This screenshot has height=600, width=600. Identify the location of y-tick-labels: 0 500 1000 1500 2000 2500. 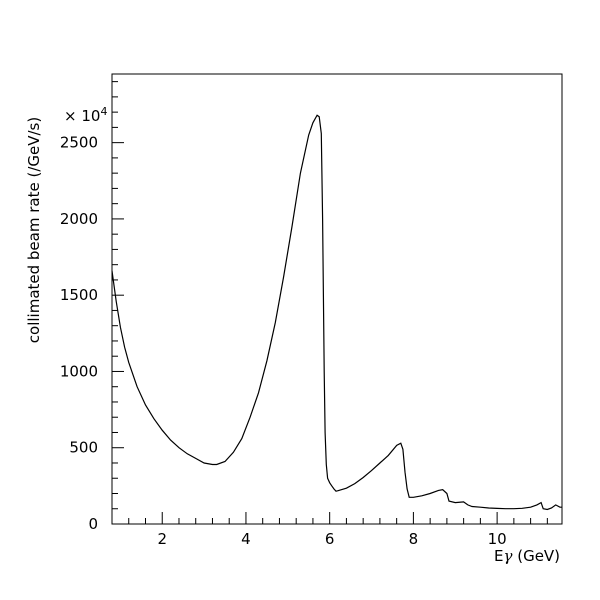
(79, 333).